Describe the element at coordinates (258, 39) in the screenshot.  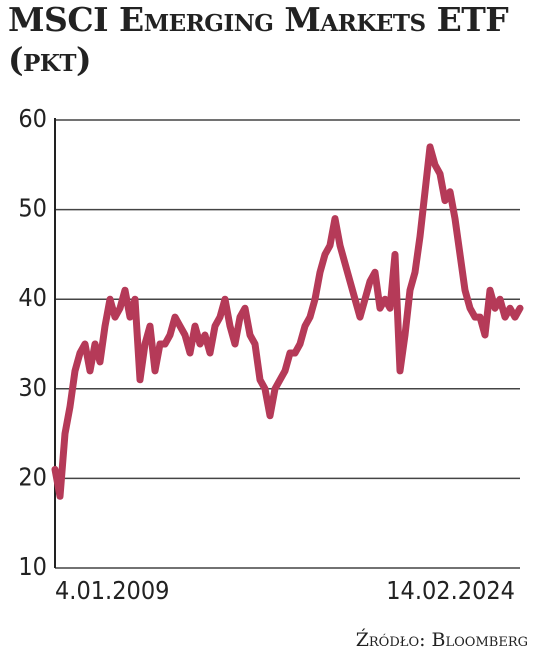
I see `chart-title: MSCI Emerging Markets ETF (pkt)` at that location.